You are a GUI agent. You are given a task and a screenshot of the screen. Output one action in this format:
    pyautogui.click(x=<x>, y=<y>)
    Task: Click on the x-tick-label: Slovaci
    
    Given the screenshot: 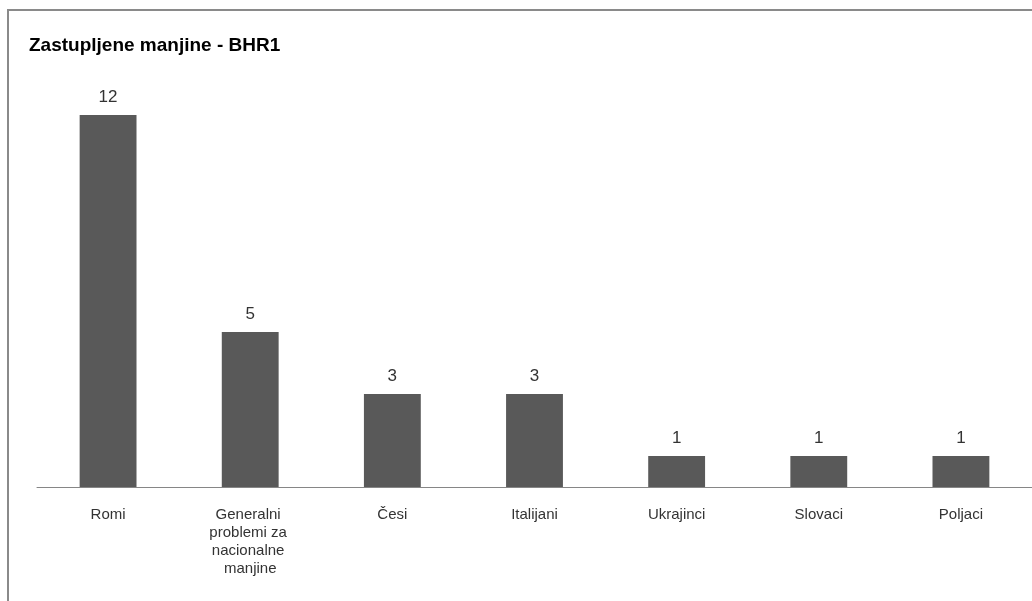 What is the action you would take?
    pyautogui.click(x=818, y=513)
    